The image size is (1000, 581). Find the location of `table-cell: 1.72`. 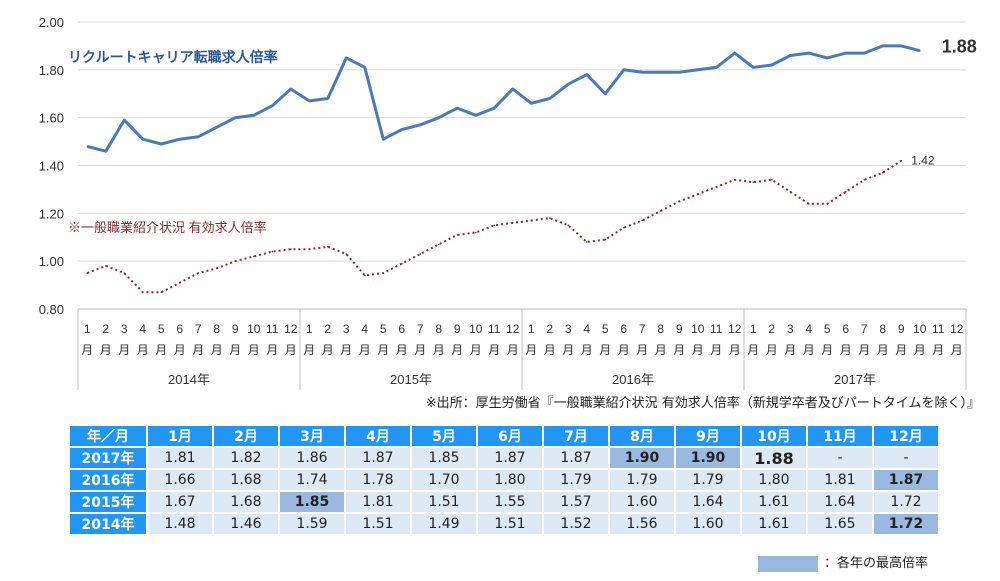

table-cell: 1.72 is located at coordinates (906, 524).